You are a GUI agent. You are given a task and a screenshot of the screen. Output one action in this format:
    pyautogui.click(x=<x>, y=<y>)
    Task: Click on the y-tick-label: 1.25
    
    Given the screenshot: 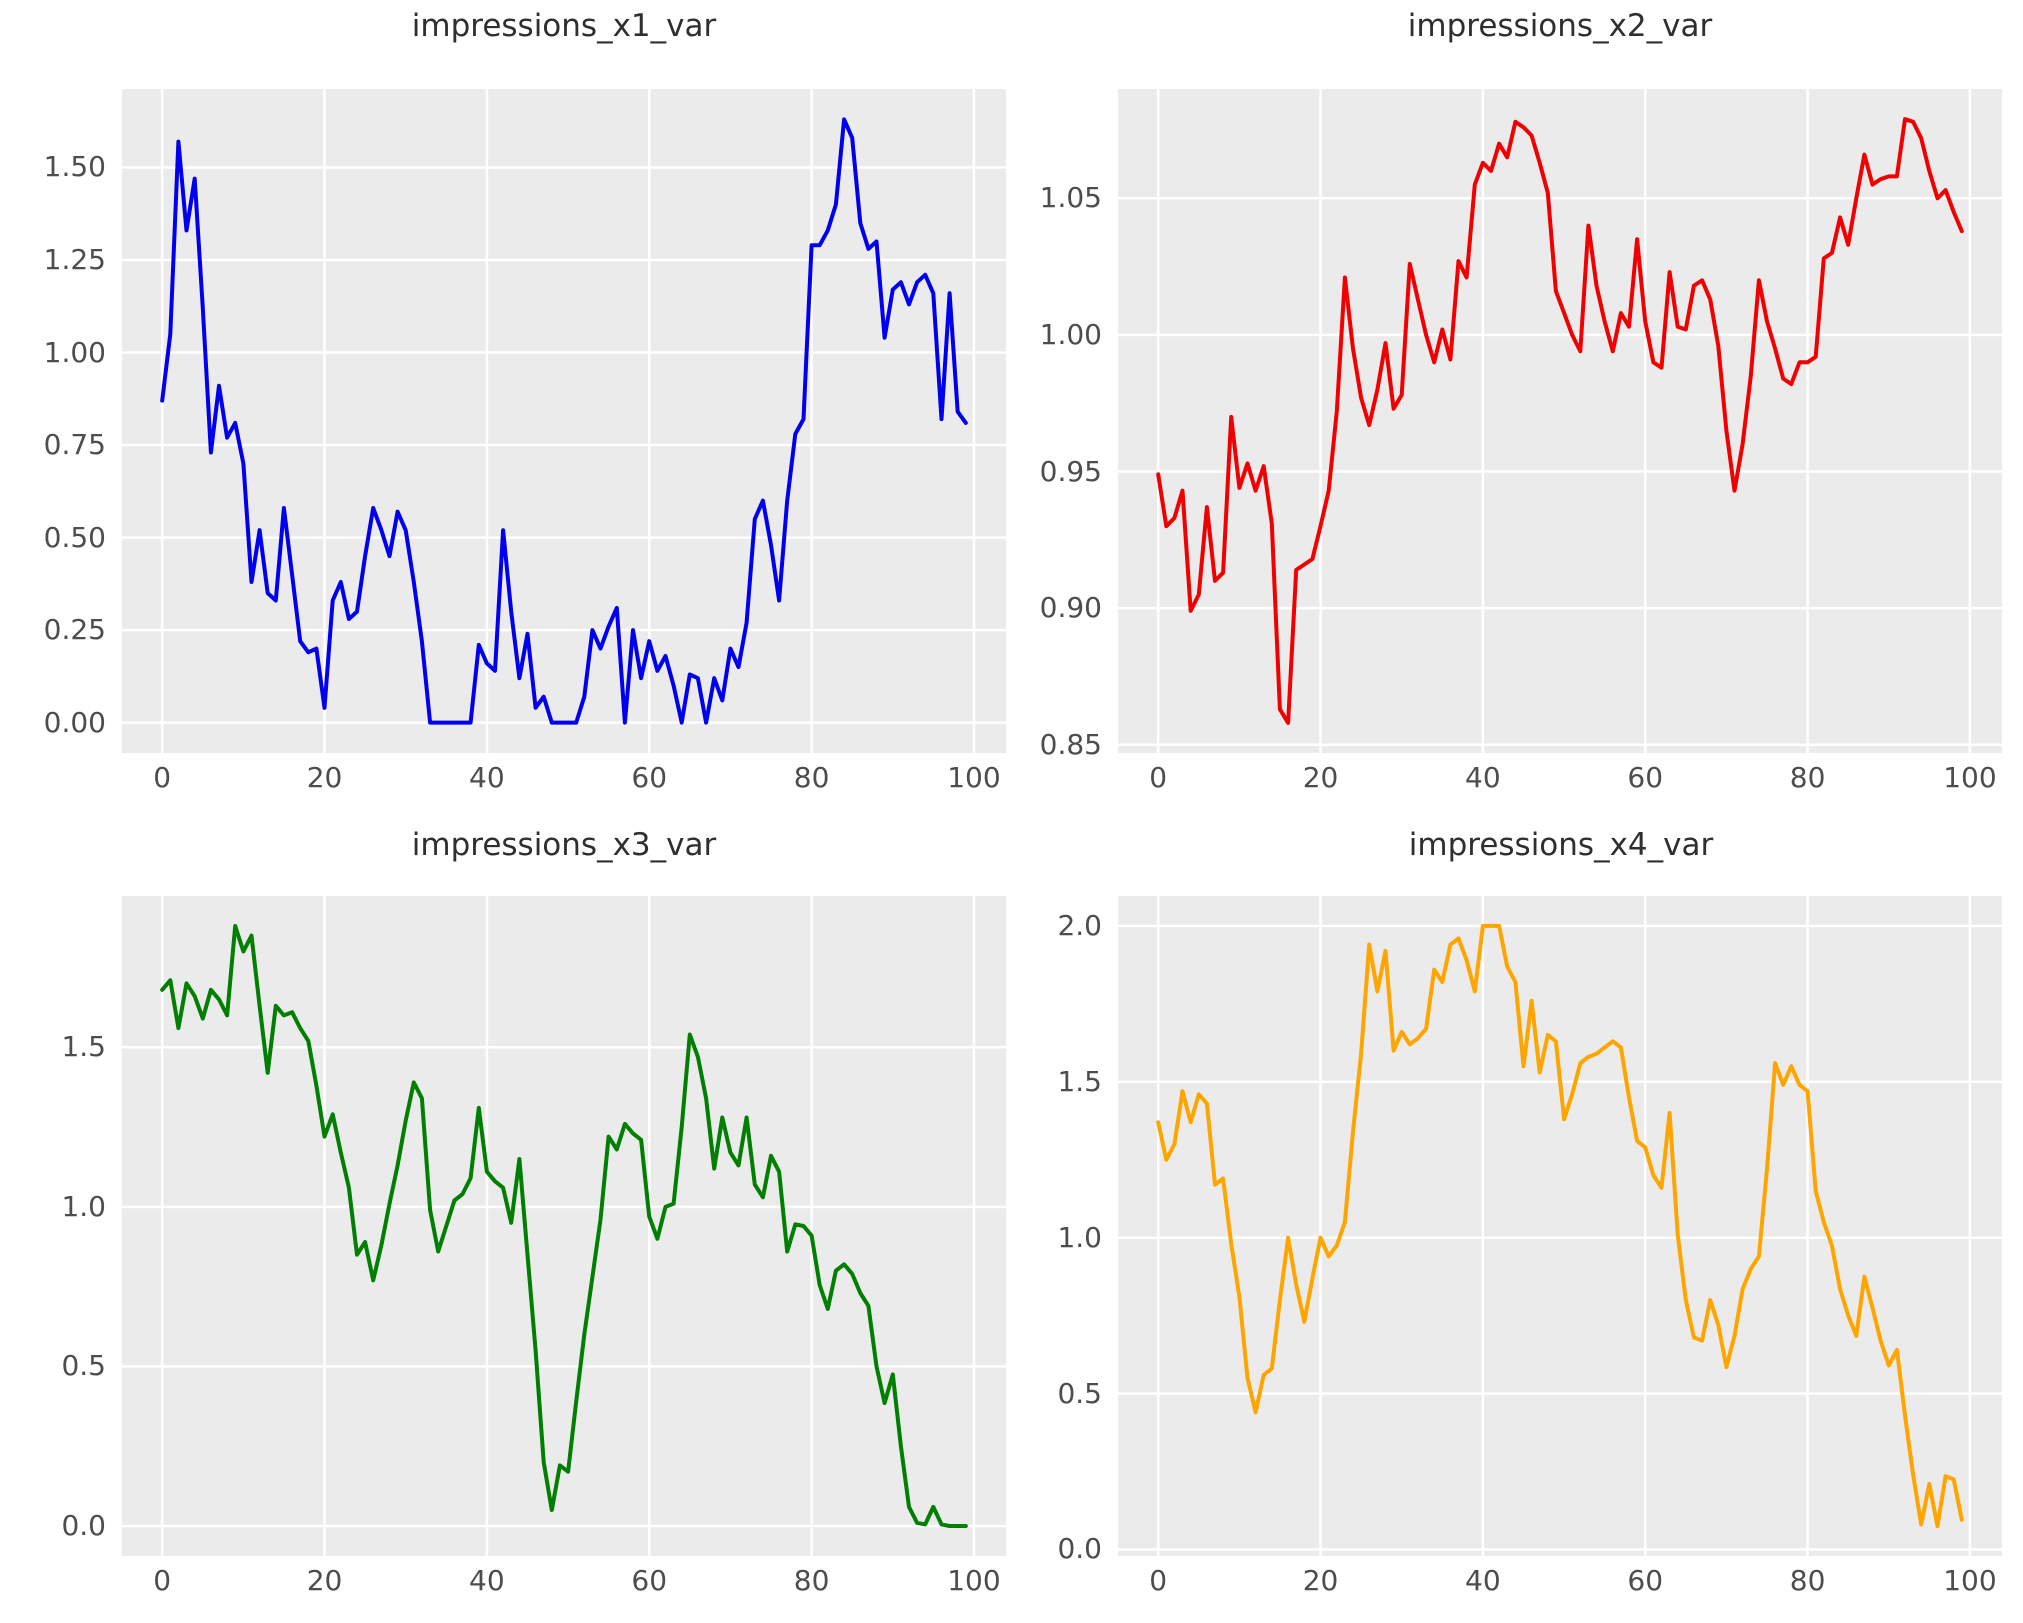 What is the action you would take?
    pyautogui.click(x=74, y=259)
    